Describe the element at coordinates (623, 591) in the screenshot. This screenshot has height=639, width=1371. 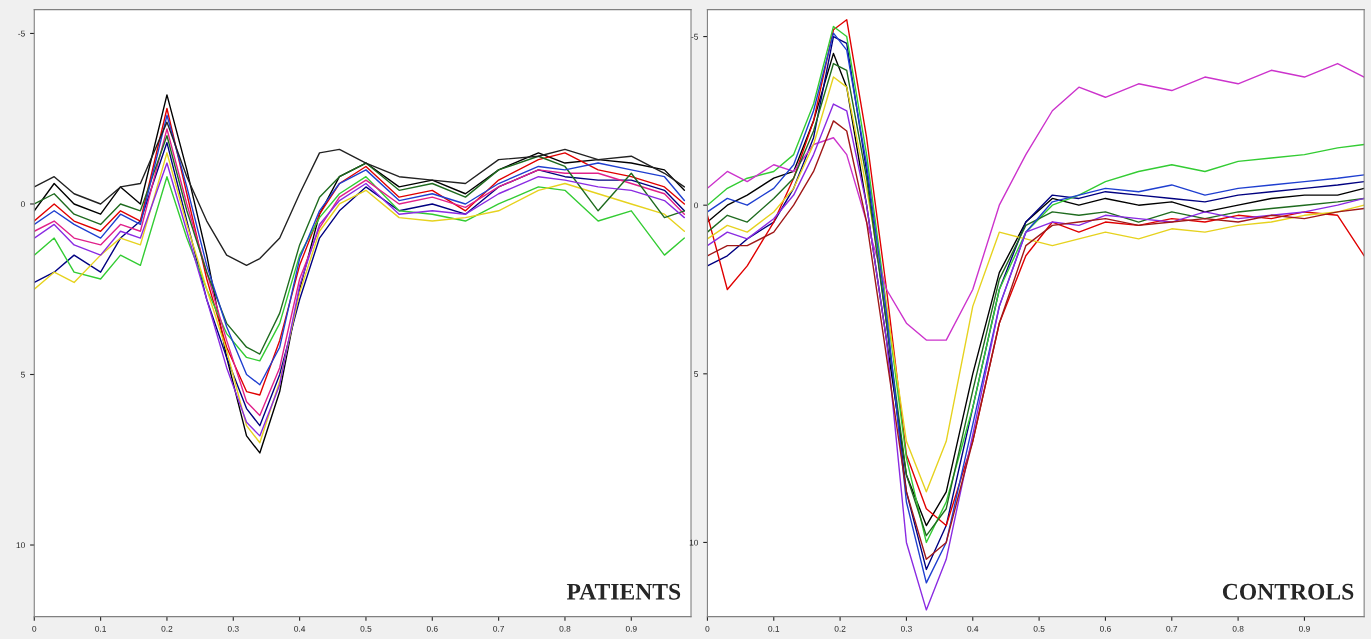
I see `annotation: PATIENTS` at that location.